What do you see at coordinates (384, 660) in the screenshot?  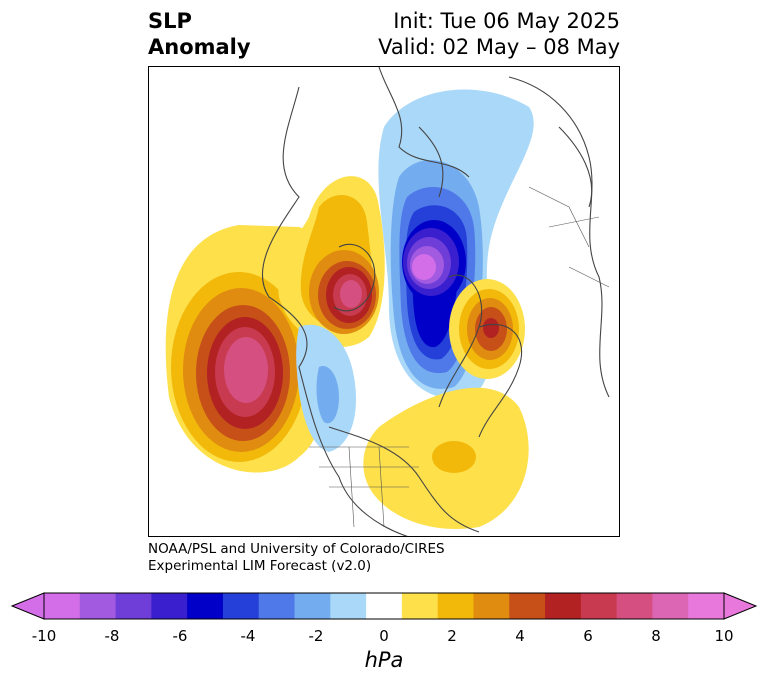 I see `colorbar-unit-label: hPa` at bounding box center [384, 660].